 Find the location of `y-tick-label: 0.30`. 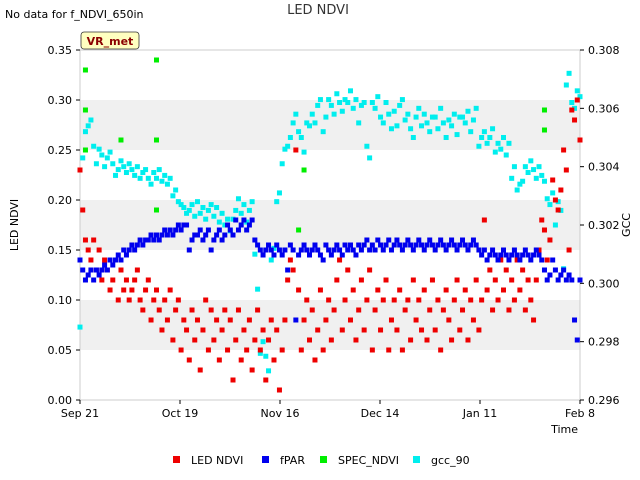

y-tick-label: 0.30 is located at coordinates (60, 100).